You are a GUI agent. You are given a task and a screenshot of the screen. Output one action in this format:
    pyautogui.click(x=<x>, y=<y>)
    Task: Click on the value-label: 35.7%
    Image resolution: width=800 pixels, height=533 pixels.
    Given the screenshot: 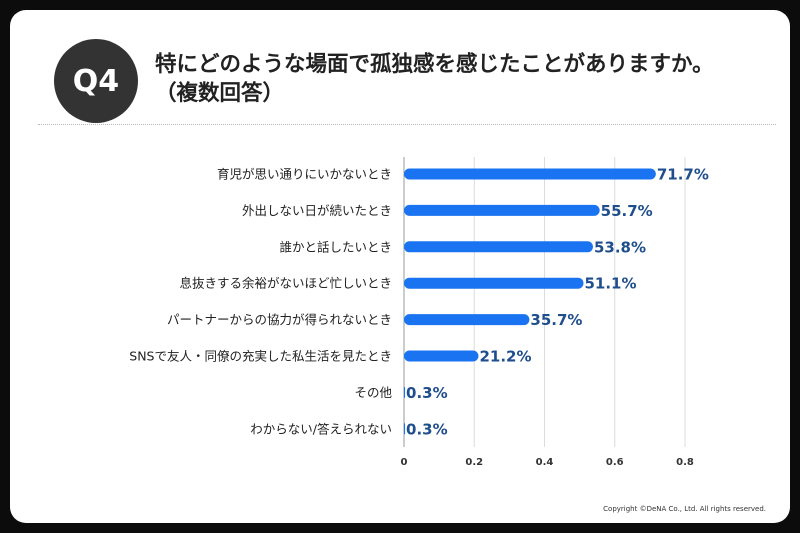 What is the action you would take?
    pyautogui.click(x=556, y=320)
    